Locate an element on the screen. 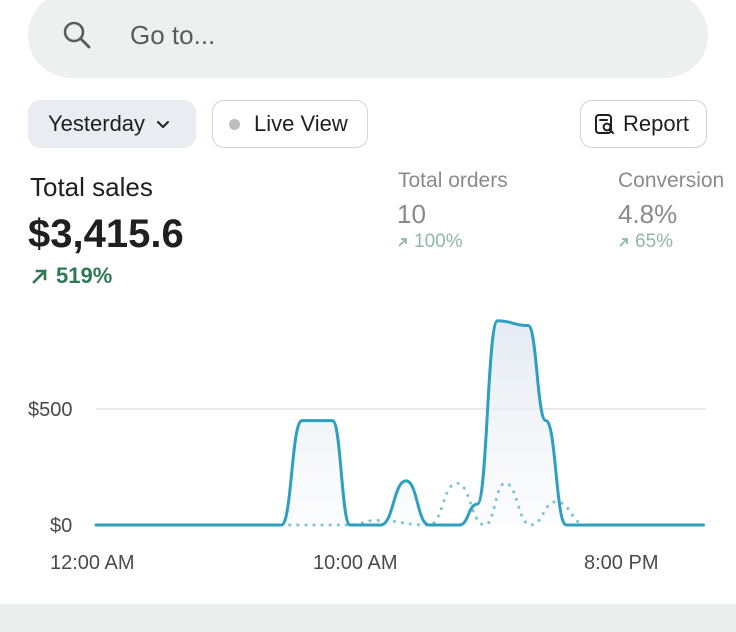 The height and width of the screenshot is (632, 736). date-range-dropdown: Yesterday is located at coordinates (112, 124).